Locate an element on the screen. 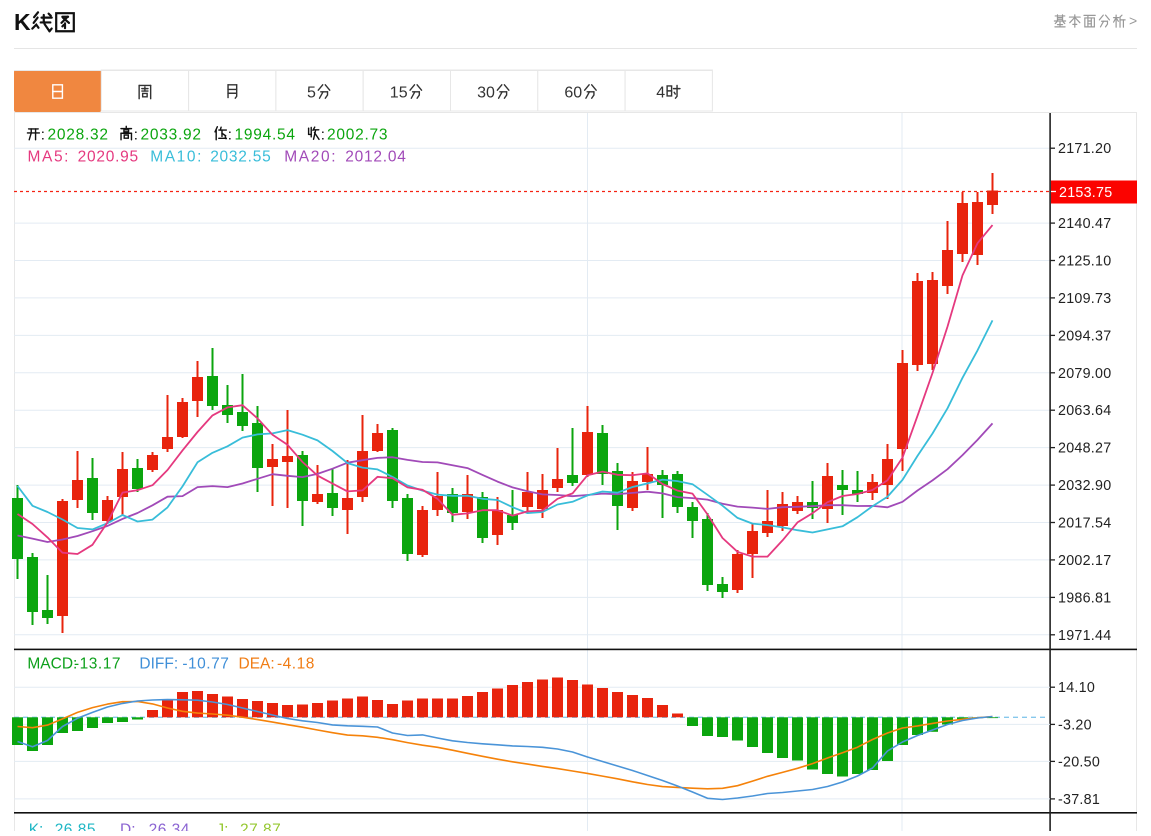 This screenshot has width=1151, height=836. svg-text: 26.34 is located at coordinates (169, 827).